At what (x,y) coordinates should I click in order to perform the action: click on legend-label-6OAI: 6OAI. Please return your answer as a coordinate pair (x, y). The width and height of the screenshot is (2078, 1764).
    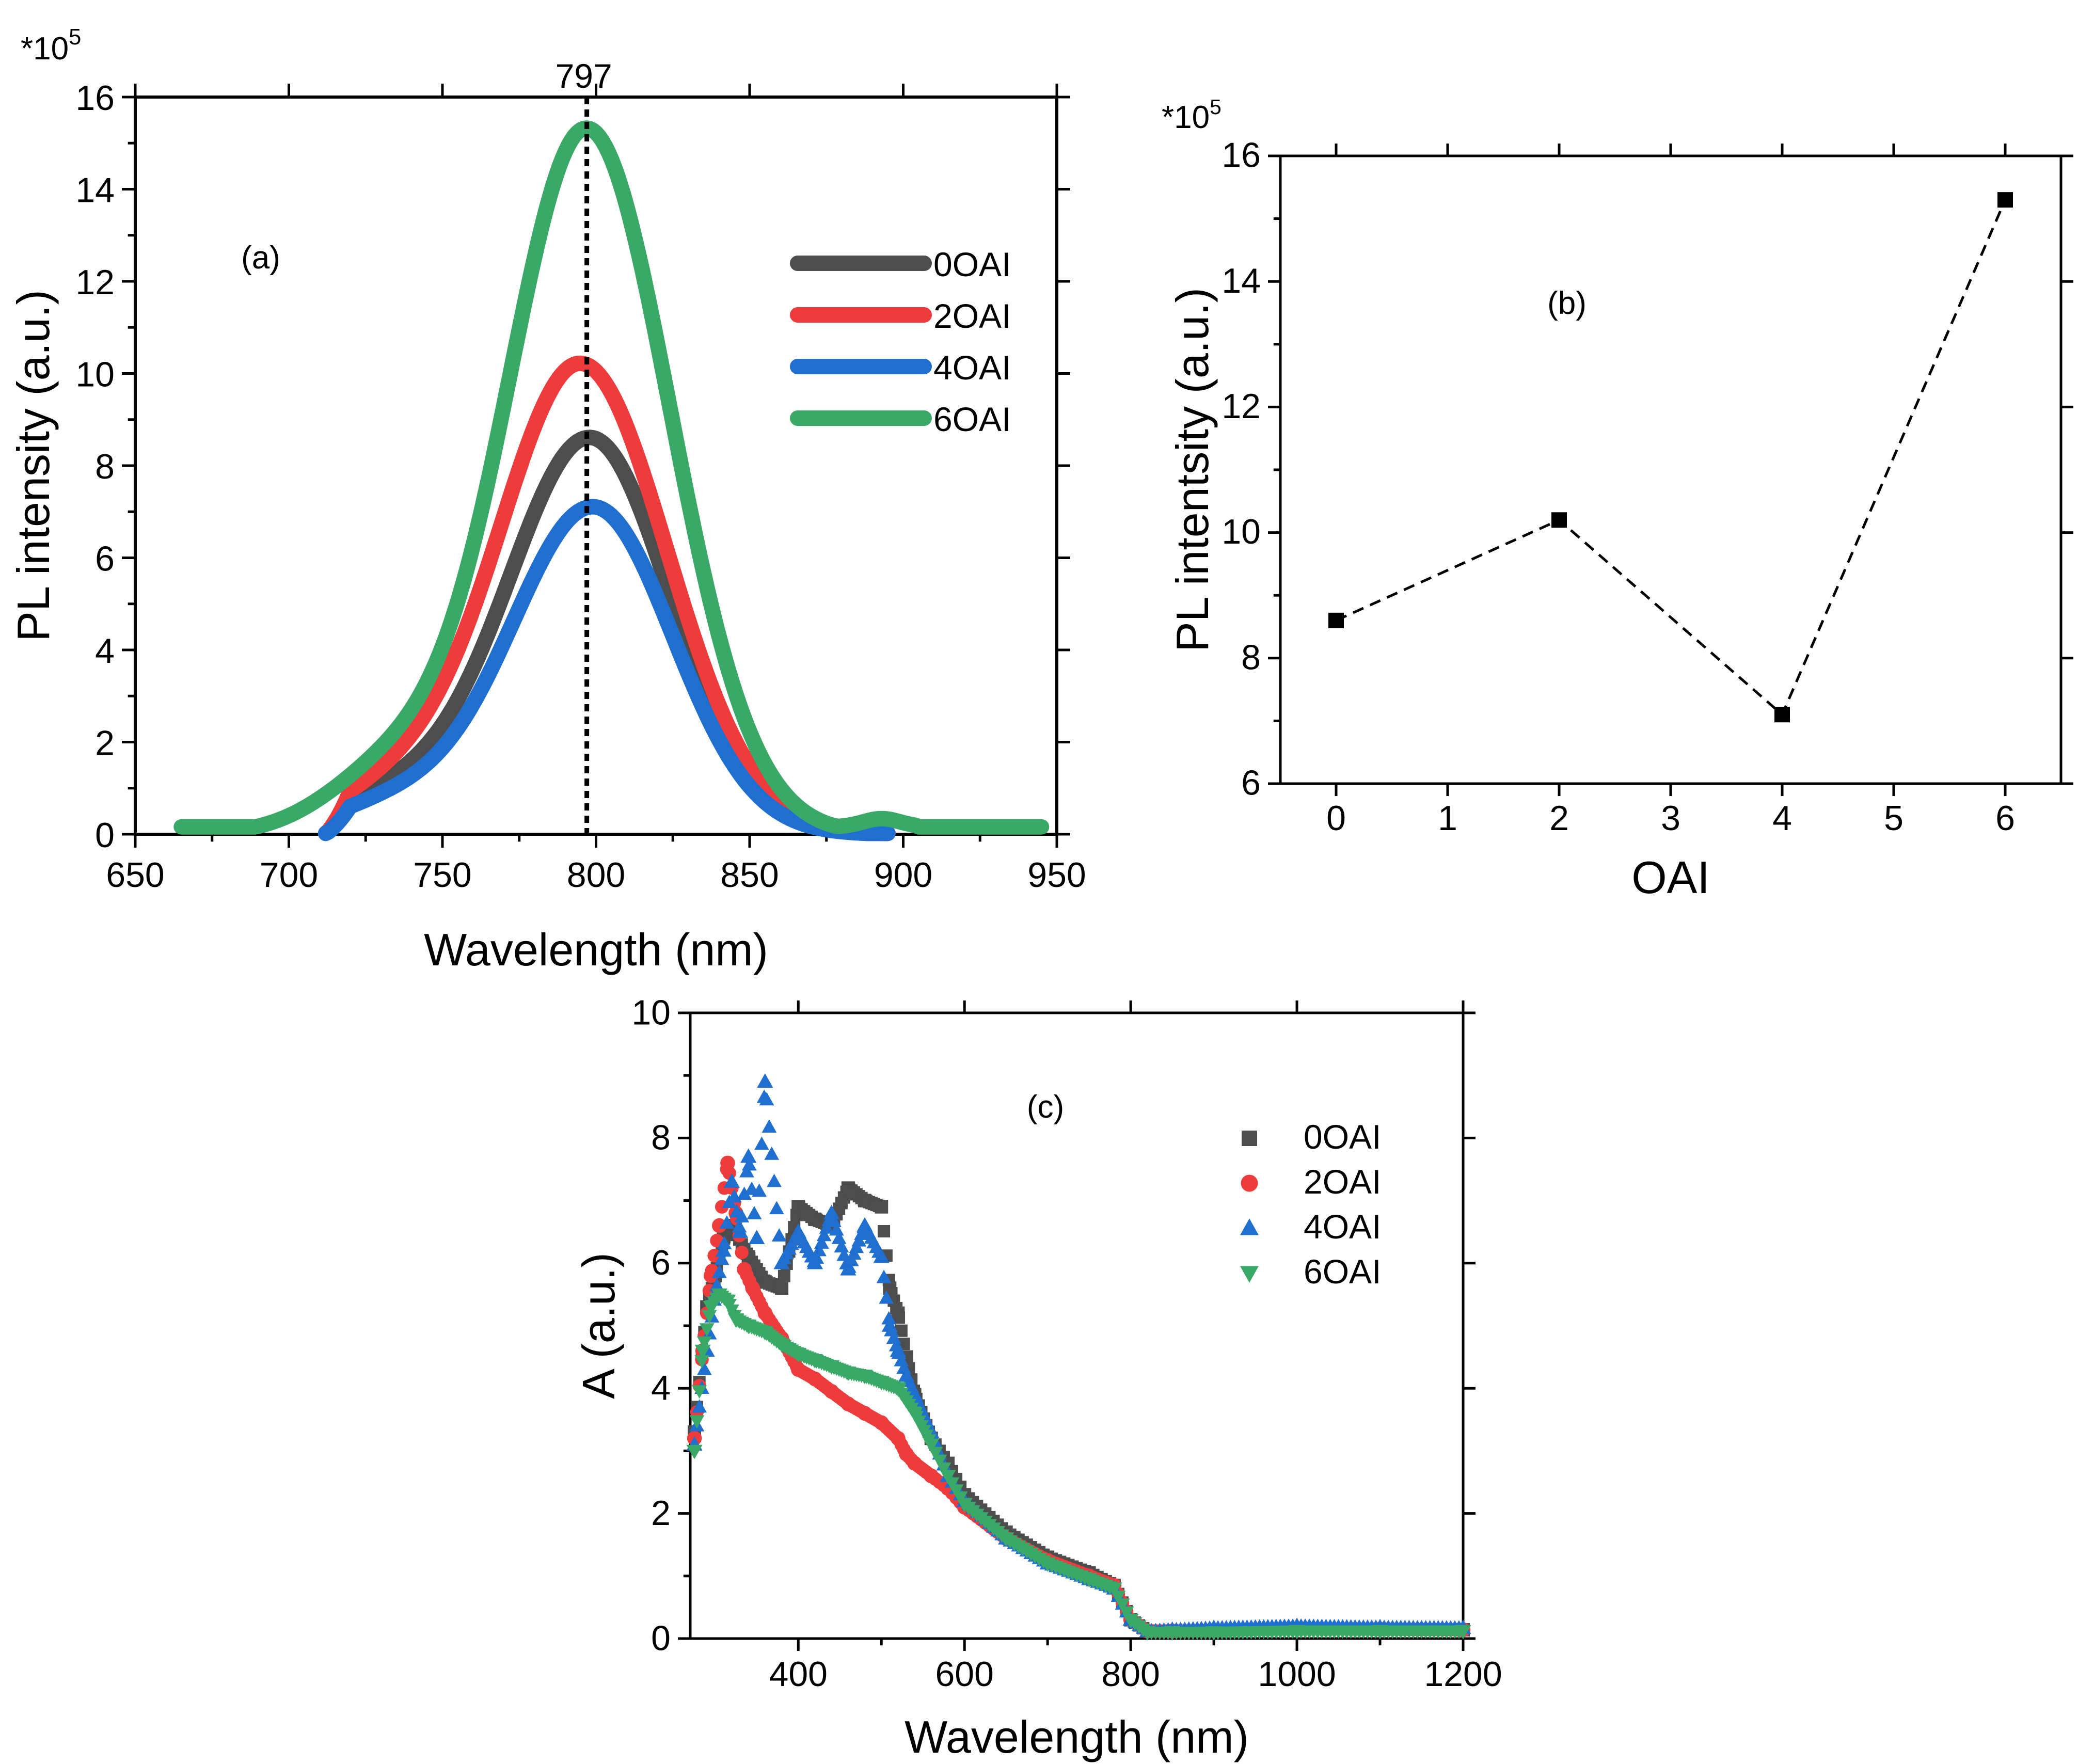
    Looking at the image, I should click on (1343, 1271).